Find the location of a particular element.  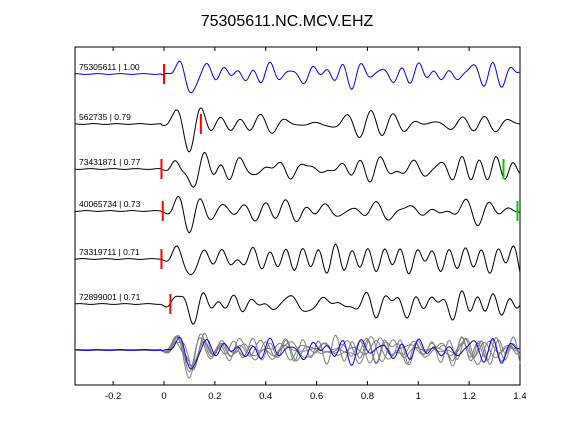

trace-4: 40065734 | 0.73 is located at coordinates (297, 215).